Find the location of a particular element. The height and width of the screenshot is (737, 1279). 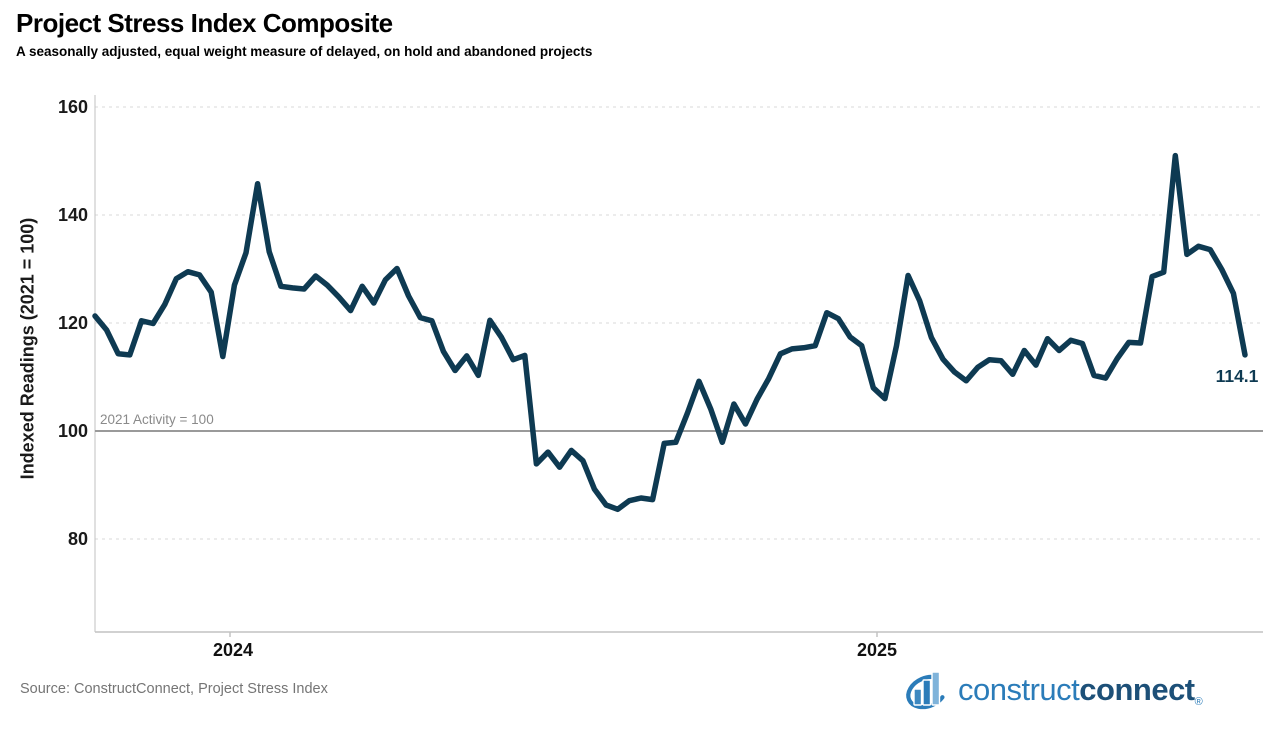

y-tick-80: 80 is located at coordinates (77, 539).